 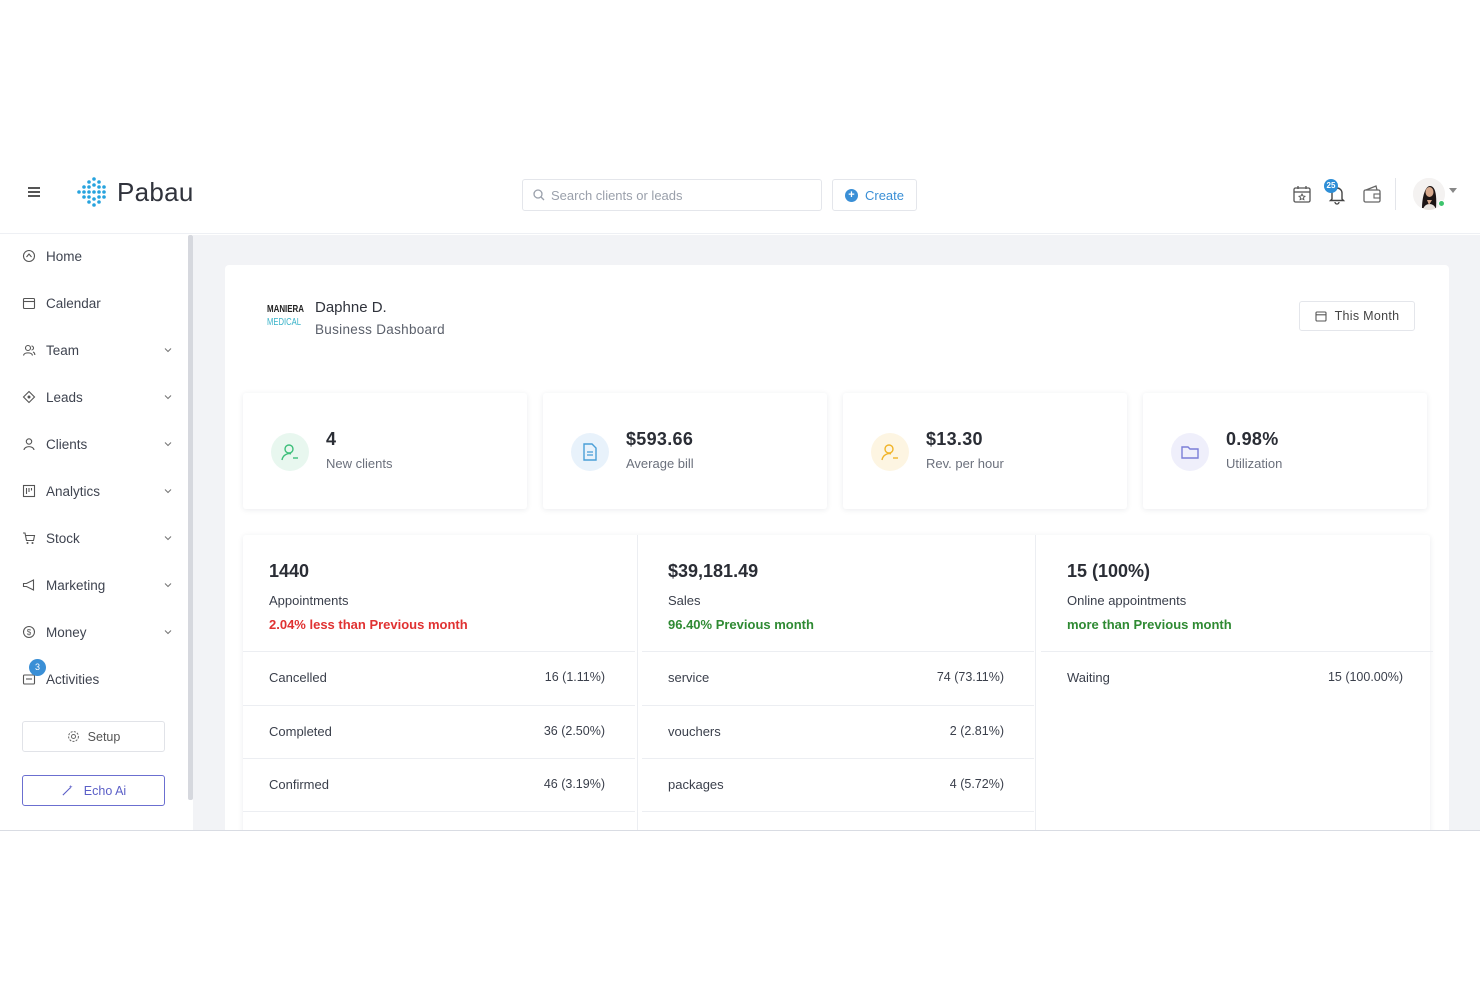 What do you see at coordinates (155, 191) in the screenshot?
I see `brand-name: Pabau` at bounding box center [155, 191].